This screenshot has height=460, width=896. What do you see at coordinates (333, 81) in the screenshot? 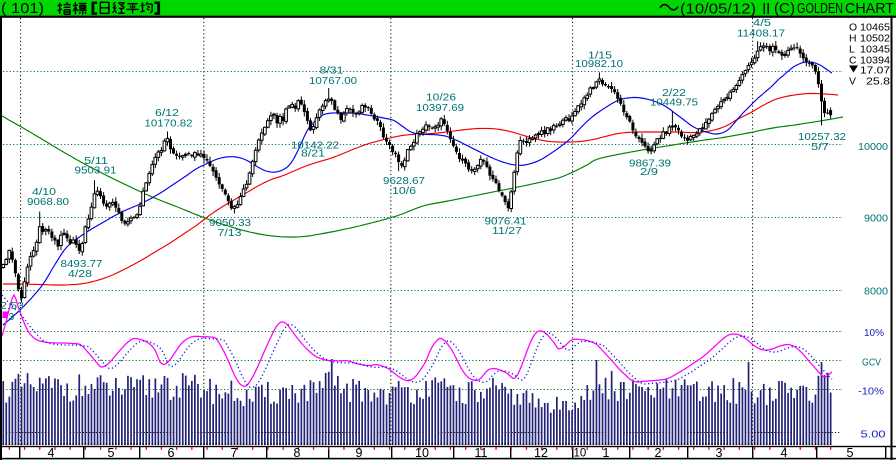
I see `svg-text: 10767.00` at bounding box center [333, 81].